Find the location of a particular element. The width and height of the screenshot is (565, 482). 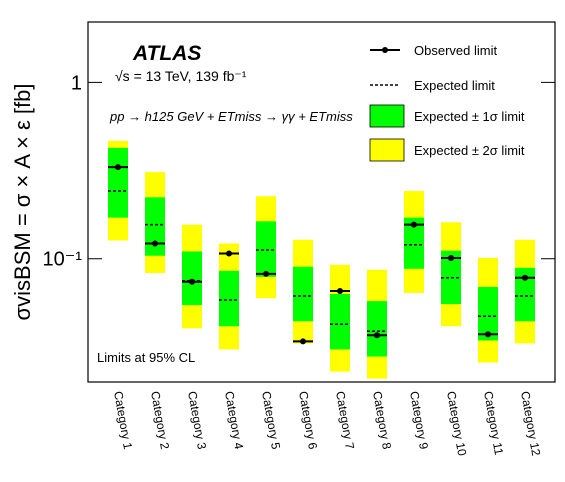

x-tick-label: Category 12 is located at coordinates (530, 423).